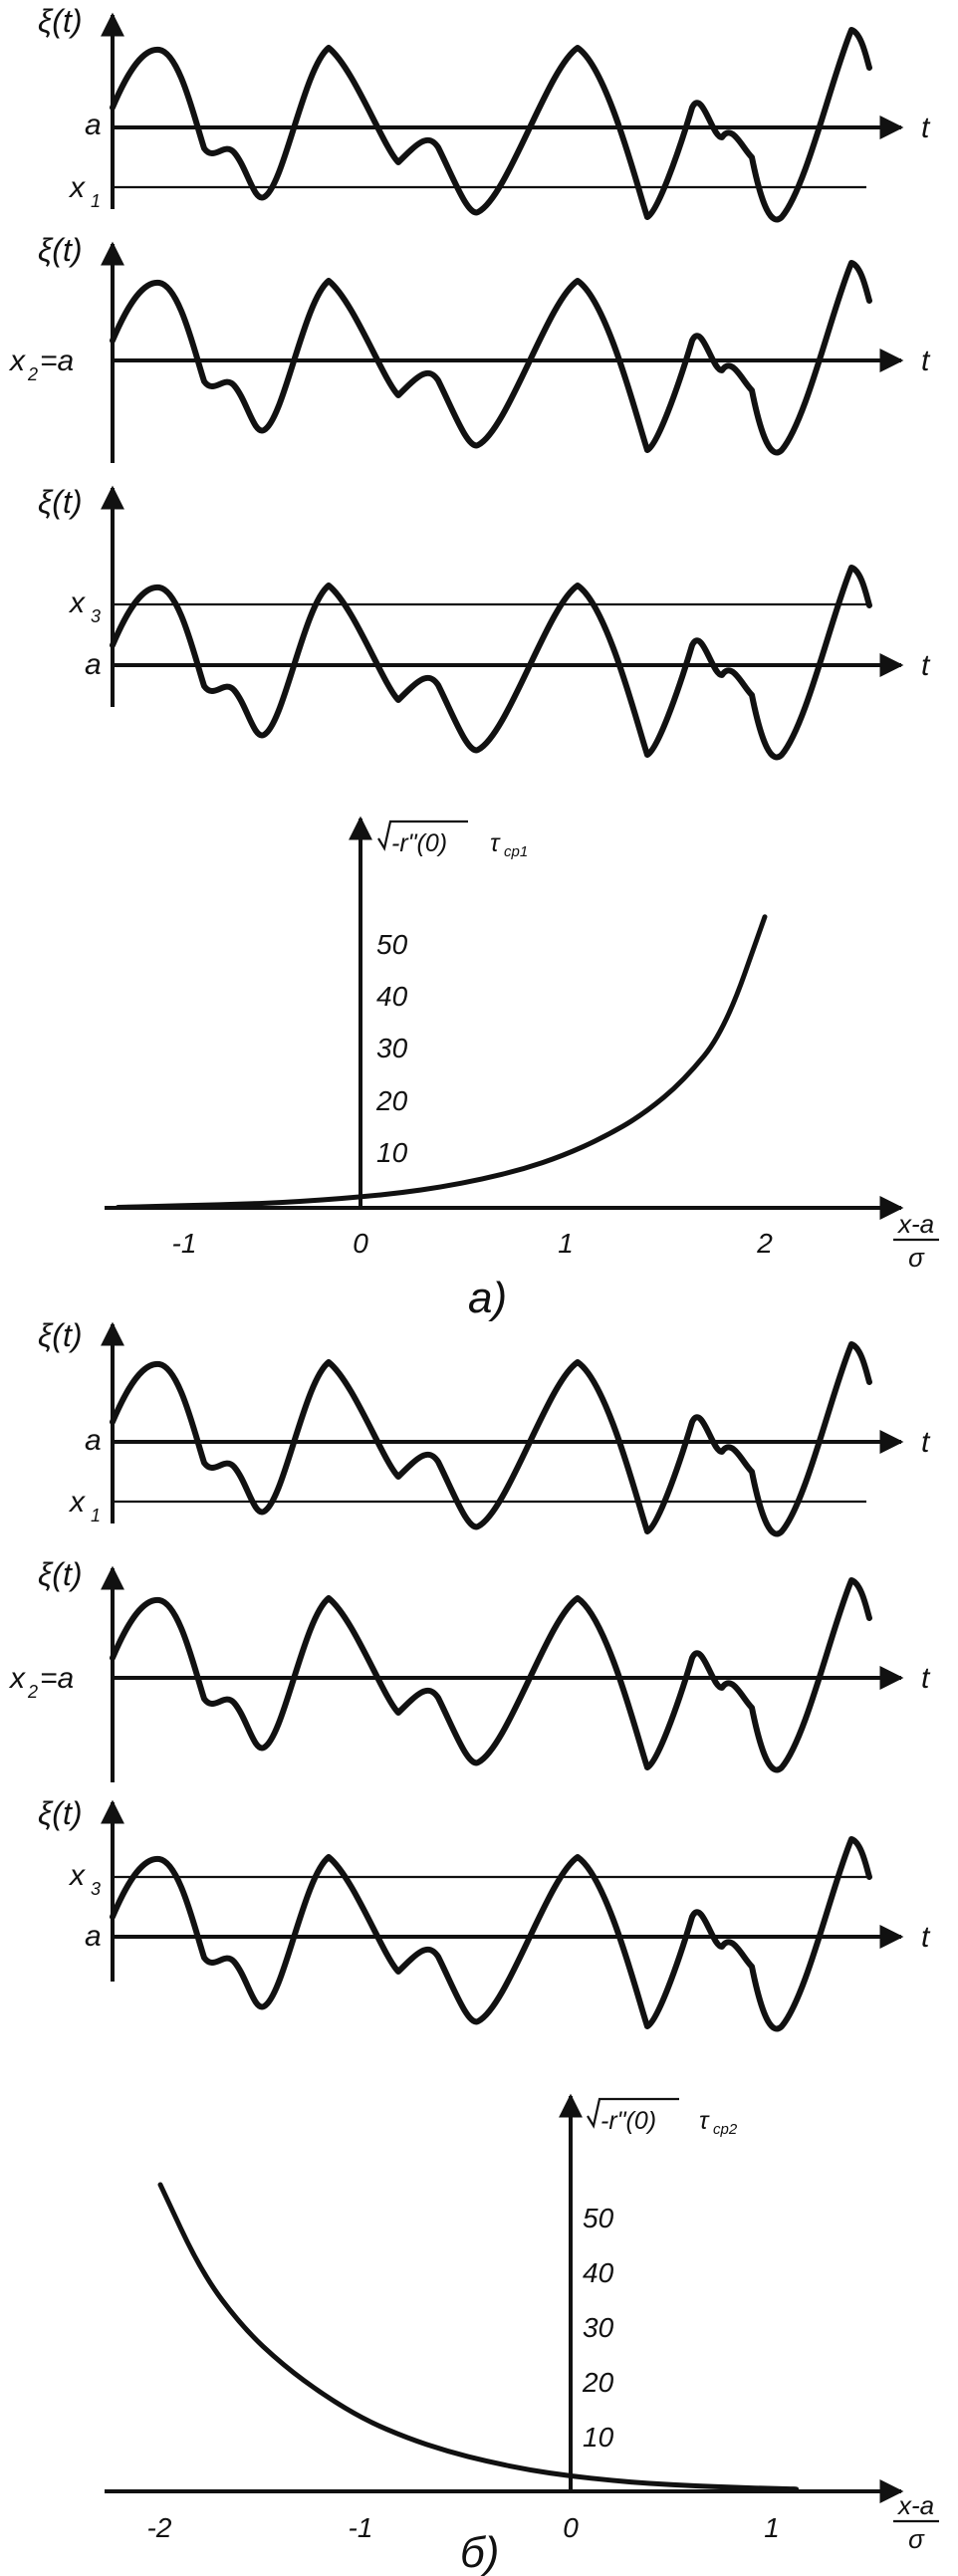 The image size is (958, 2576). Describe the element at coordinates (479, 2552) in the screenshot. I see `caption-b: б)` at that location.